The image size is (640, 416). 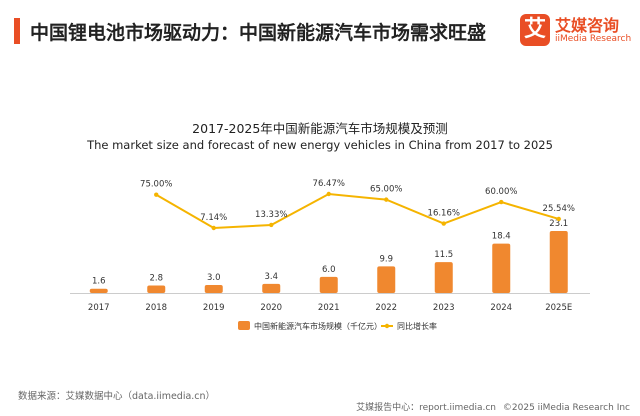 I want to click on growth-value-label: 60.00%, so click(x=501, y=192).